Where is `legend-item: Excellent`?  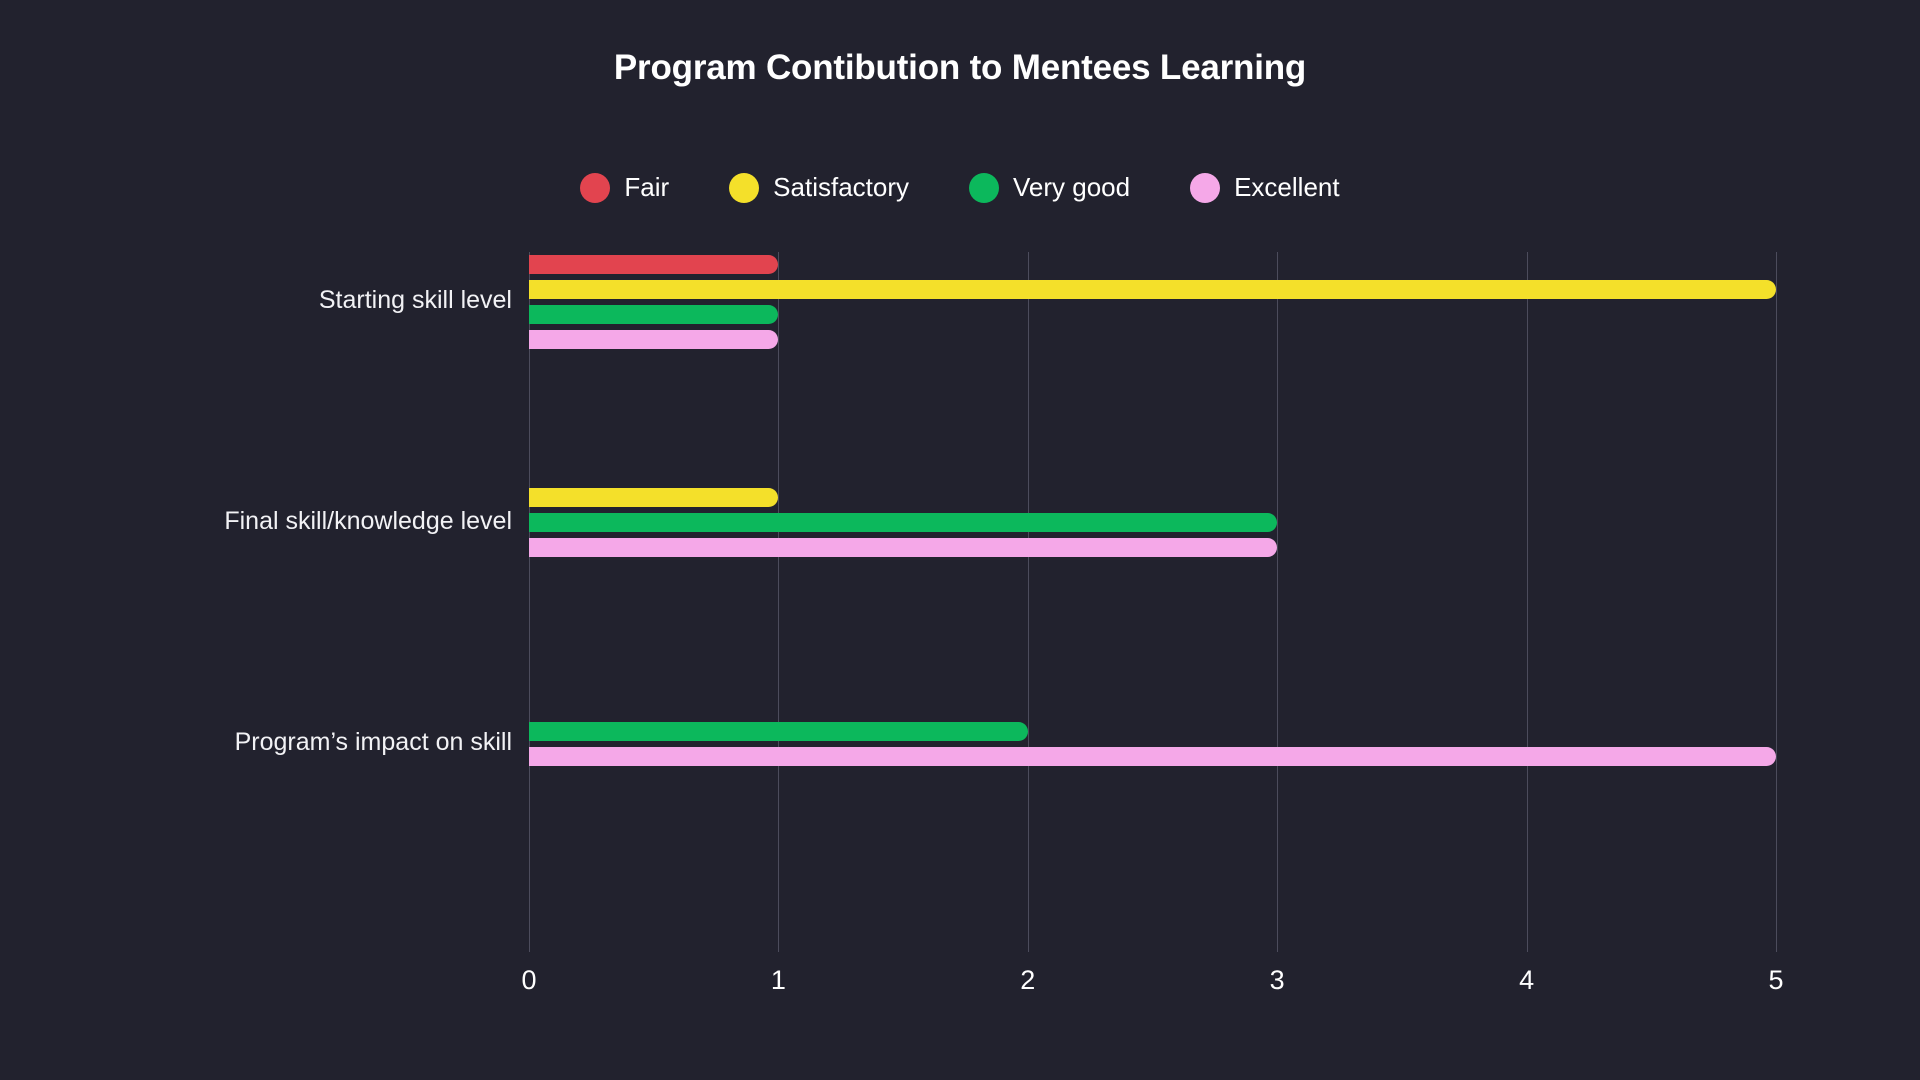
legend-item: Excellent is located at coordinates (1265, 187).